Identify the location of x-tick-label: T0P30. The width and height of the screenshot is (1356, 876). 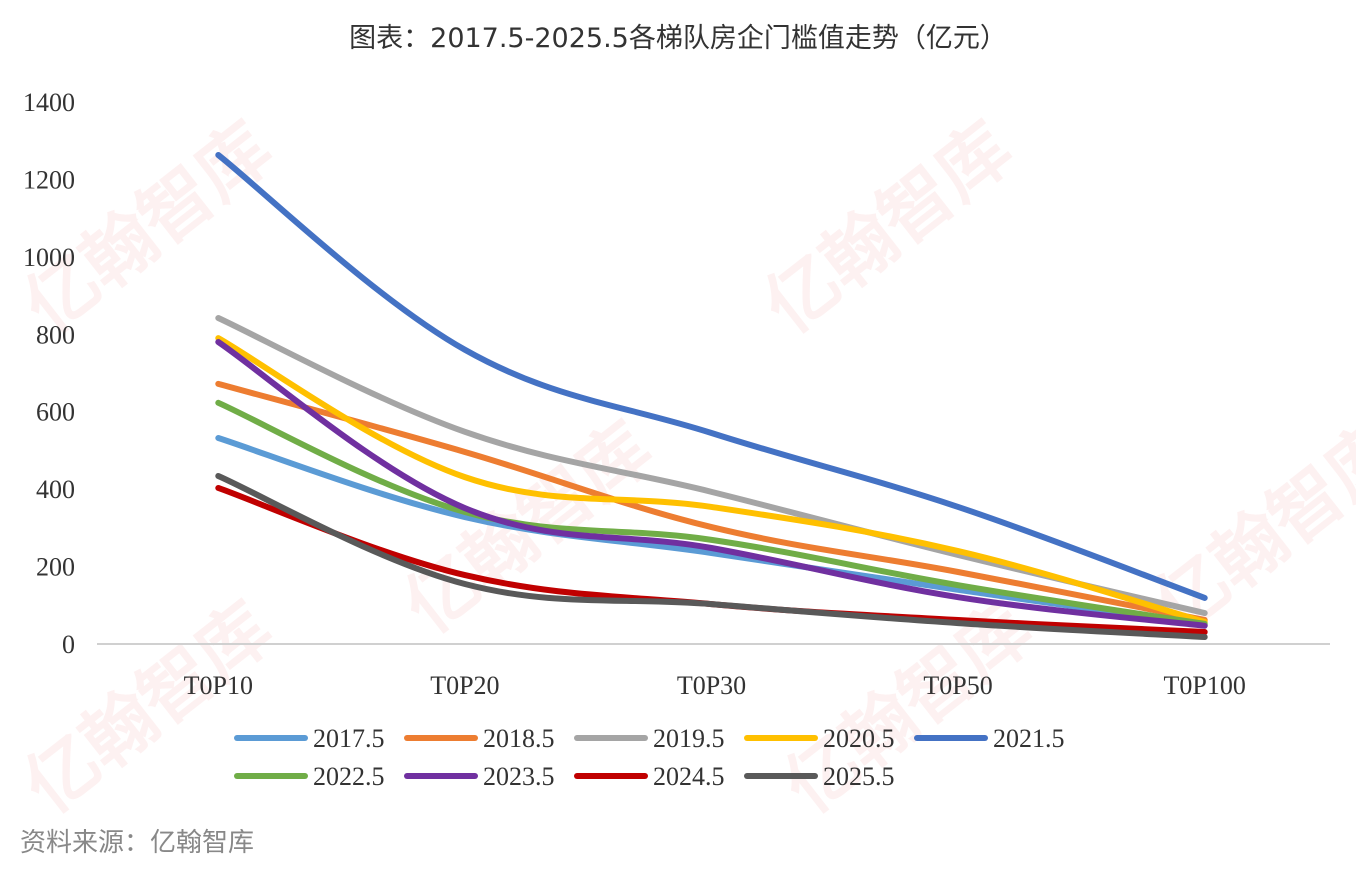
(711, 685).